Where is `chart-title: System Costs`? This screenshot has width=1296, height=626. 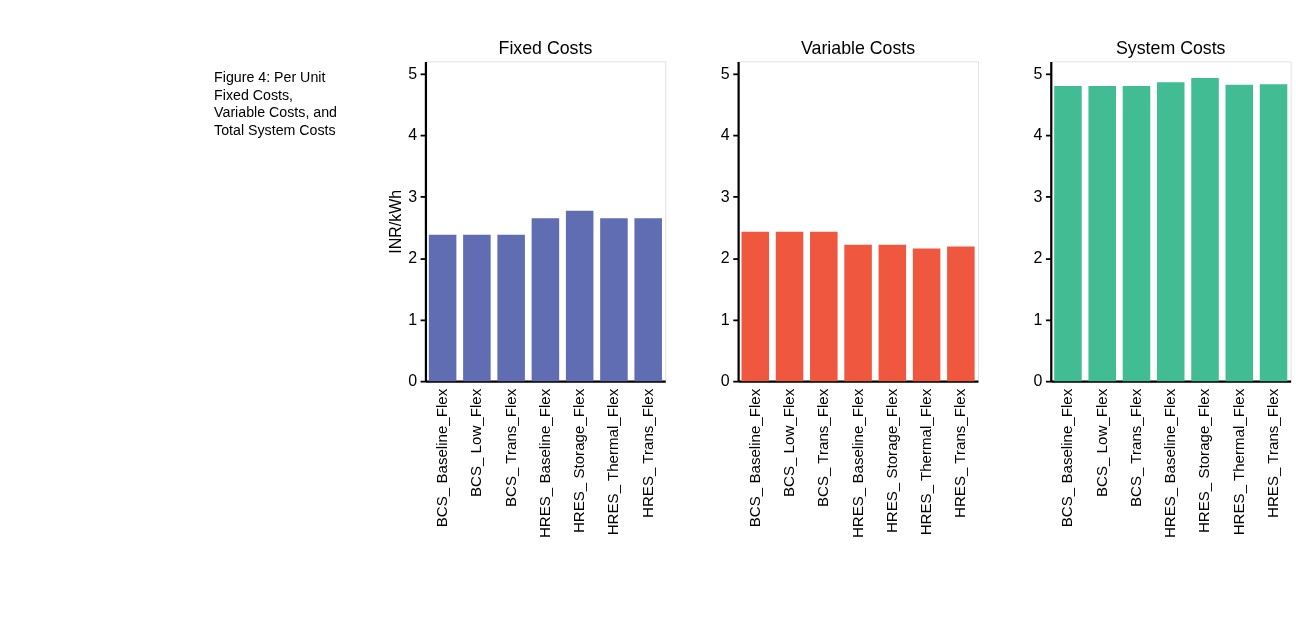
chart-title: System Costs is located at coordinates (1171, 48).